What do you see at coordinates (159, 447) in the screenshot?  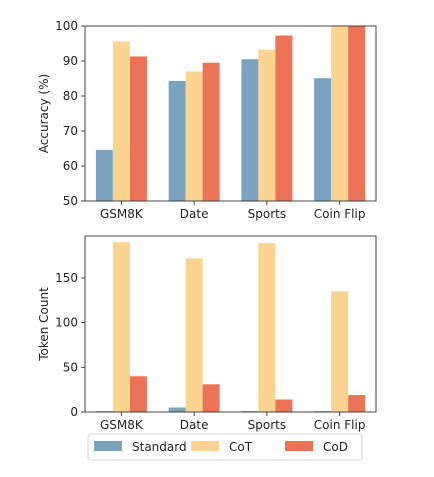 I see `legend-label-standard: Standard` at bounding box center [159, 447].